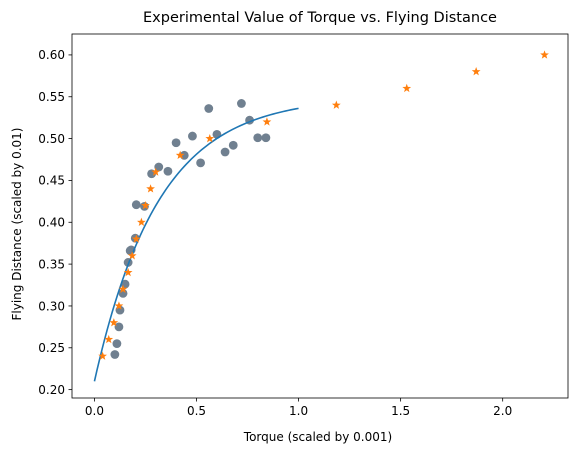 The height and width of the screenshot is (453, 576). Describe the element at coordinates (51, 223) in the screenshot. I see `y-tick-label: 0.40` at that location.